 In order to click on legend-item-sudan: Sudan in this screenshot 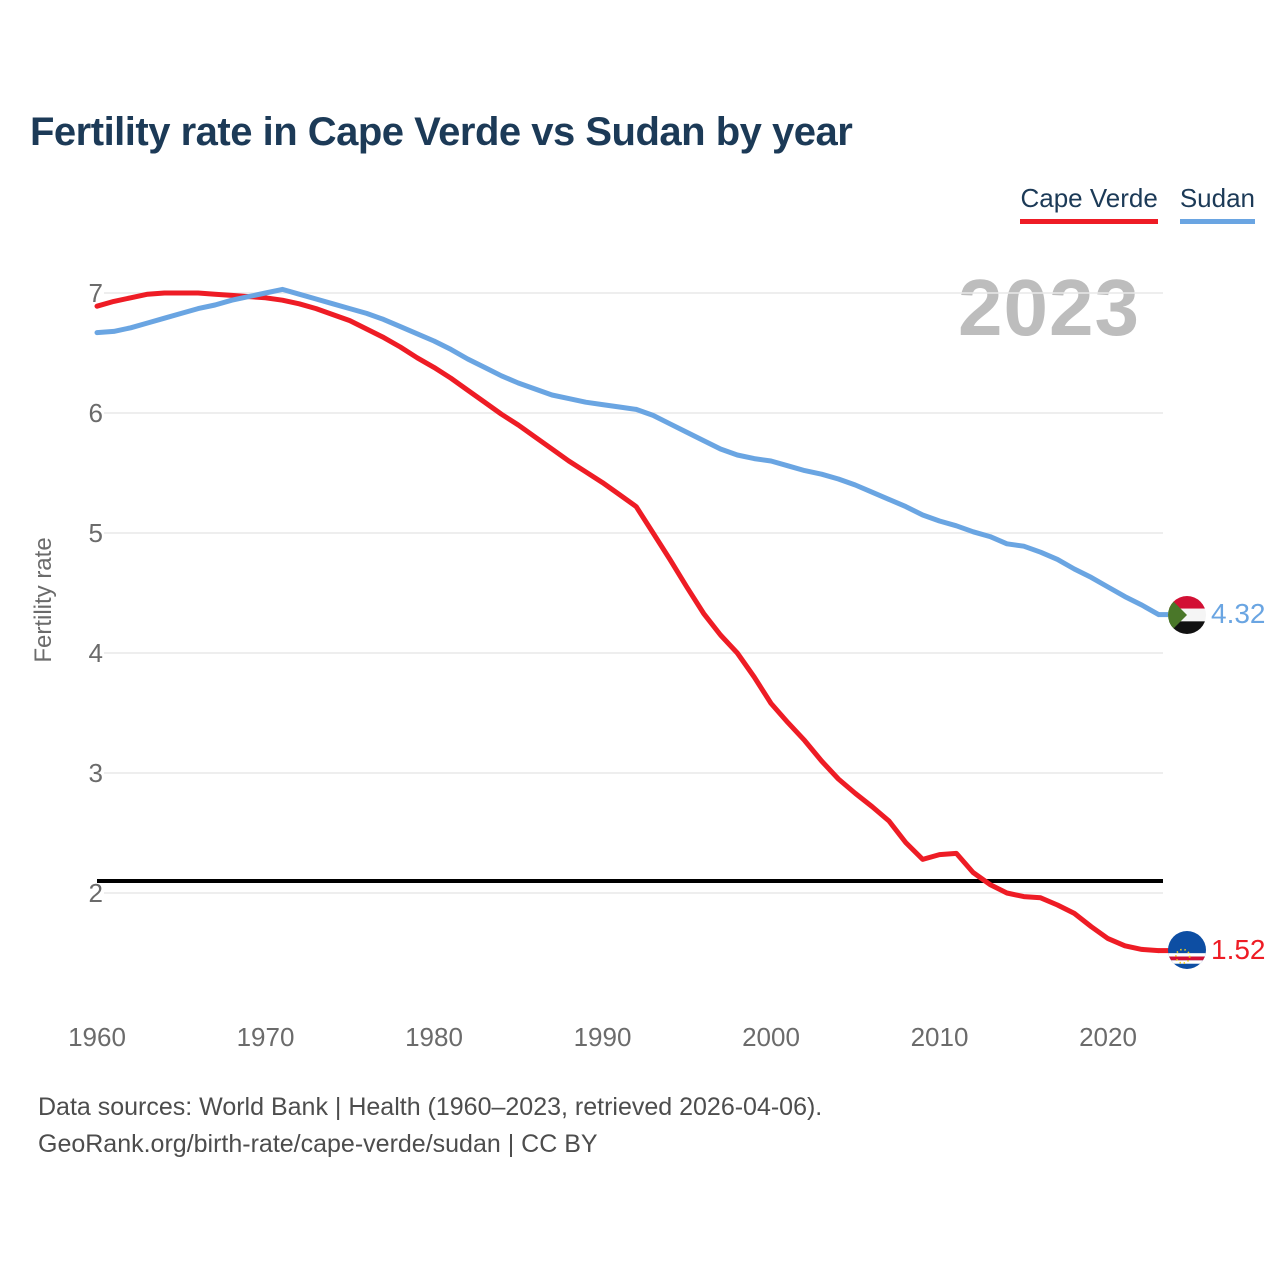, I will do `click(1217, 203)`.